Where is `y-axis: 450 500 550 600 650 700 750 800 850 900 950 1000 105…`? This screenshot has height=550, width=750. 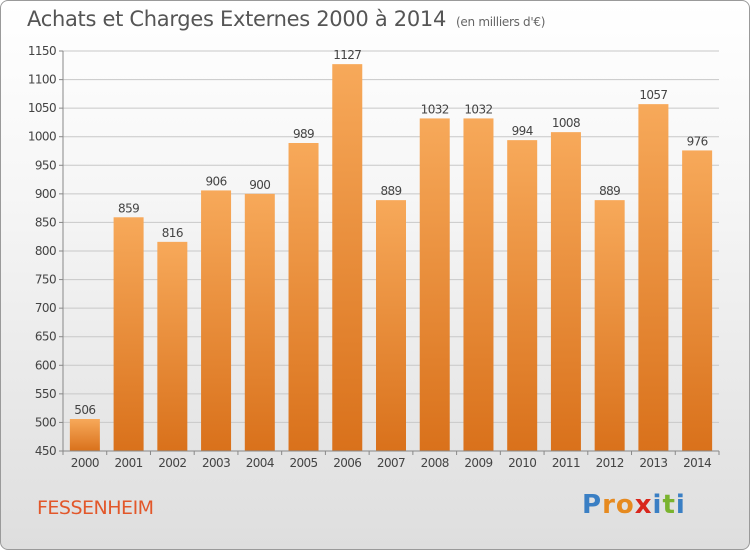
y-axis: 450 500 550 600 650 700 750 800 850 900 950 1000 105… is located at coordinates (46, 251).